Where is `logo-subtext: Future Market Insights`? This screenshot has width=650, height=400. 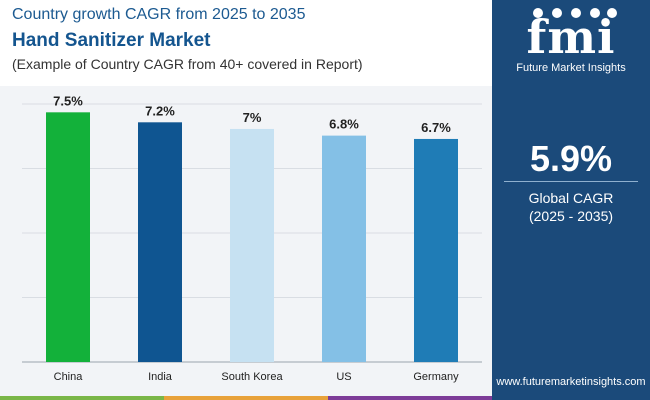 logo-subtext: Future Market Insights is located at coordinates (571, 68).